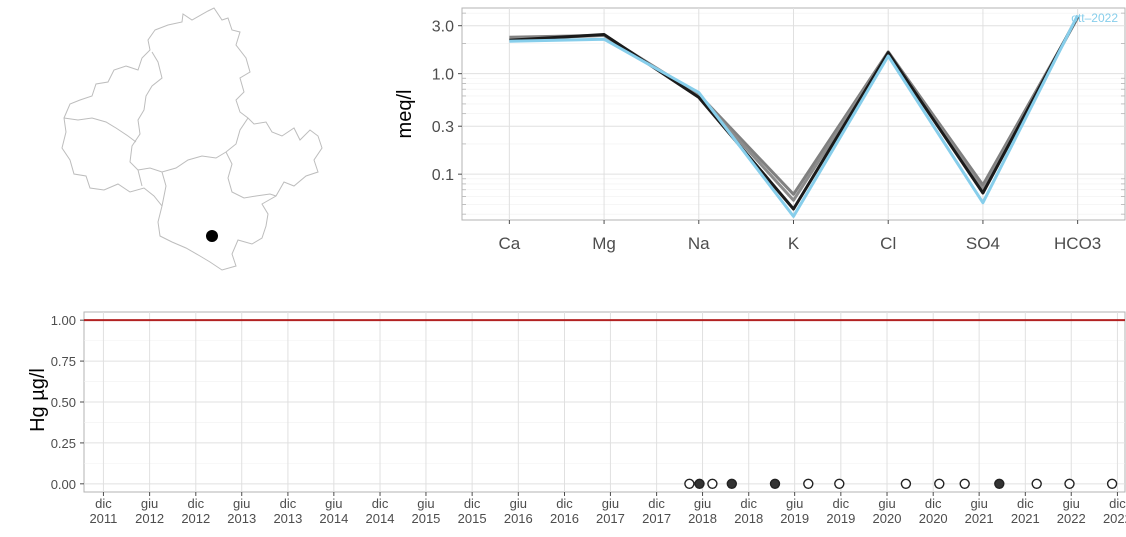 The width and height of the screenshot is (1126, 537). I want to click on highlight-label: ott–2022, so click(1094, 18).